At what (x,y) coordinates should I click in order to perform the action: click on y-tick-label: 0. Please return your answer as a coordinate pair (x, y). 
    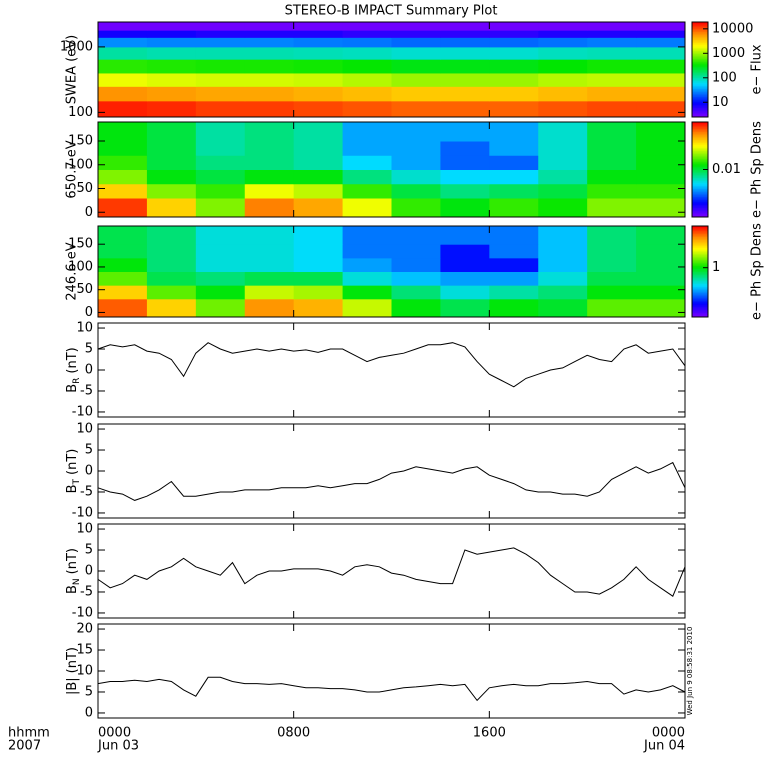
    Looking at the image, I should click on (89, 212).